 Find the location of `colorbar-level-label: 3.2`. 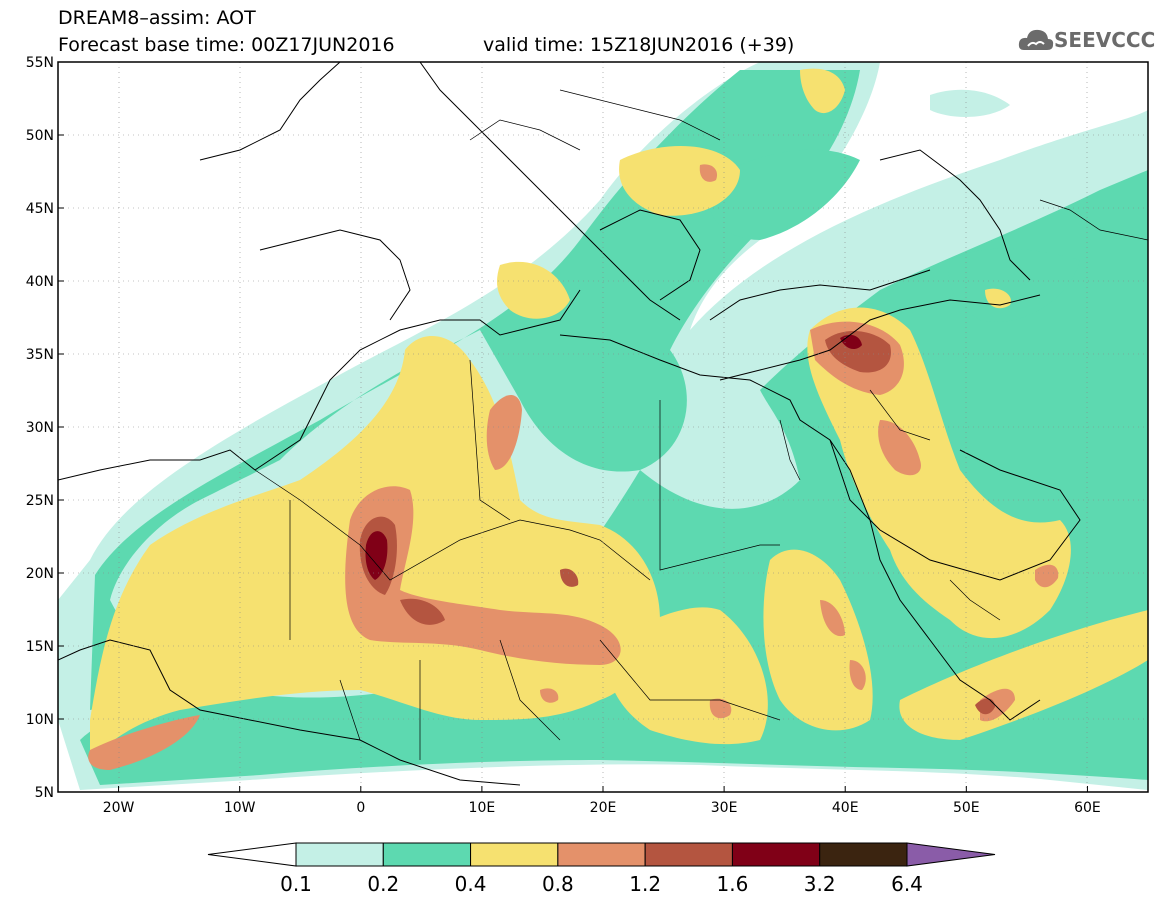

colorbar-level-label: 3.2 is located at coordinates (819, 884).